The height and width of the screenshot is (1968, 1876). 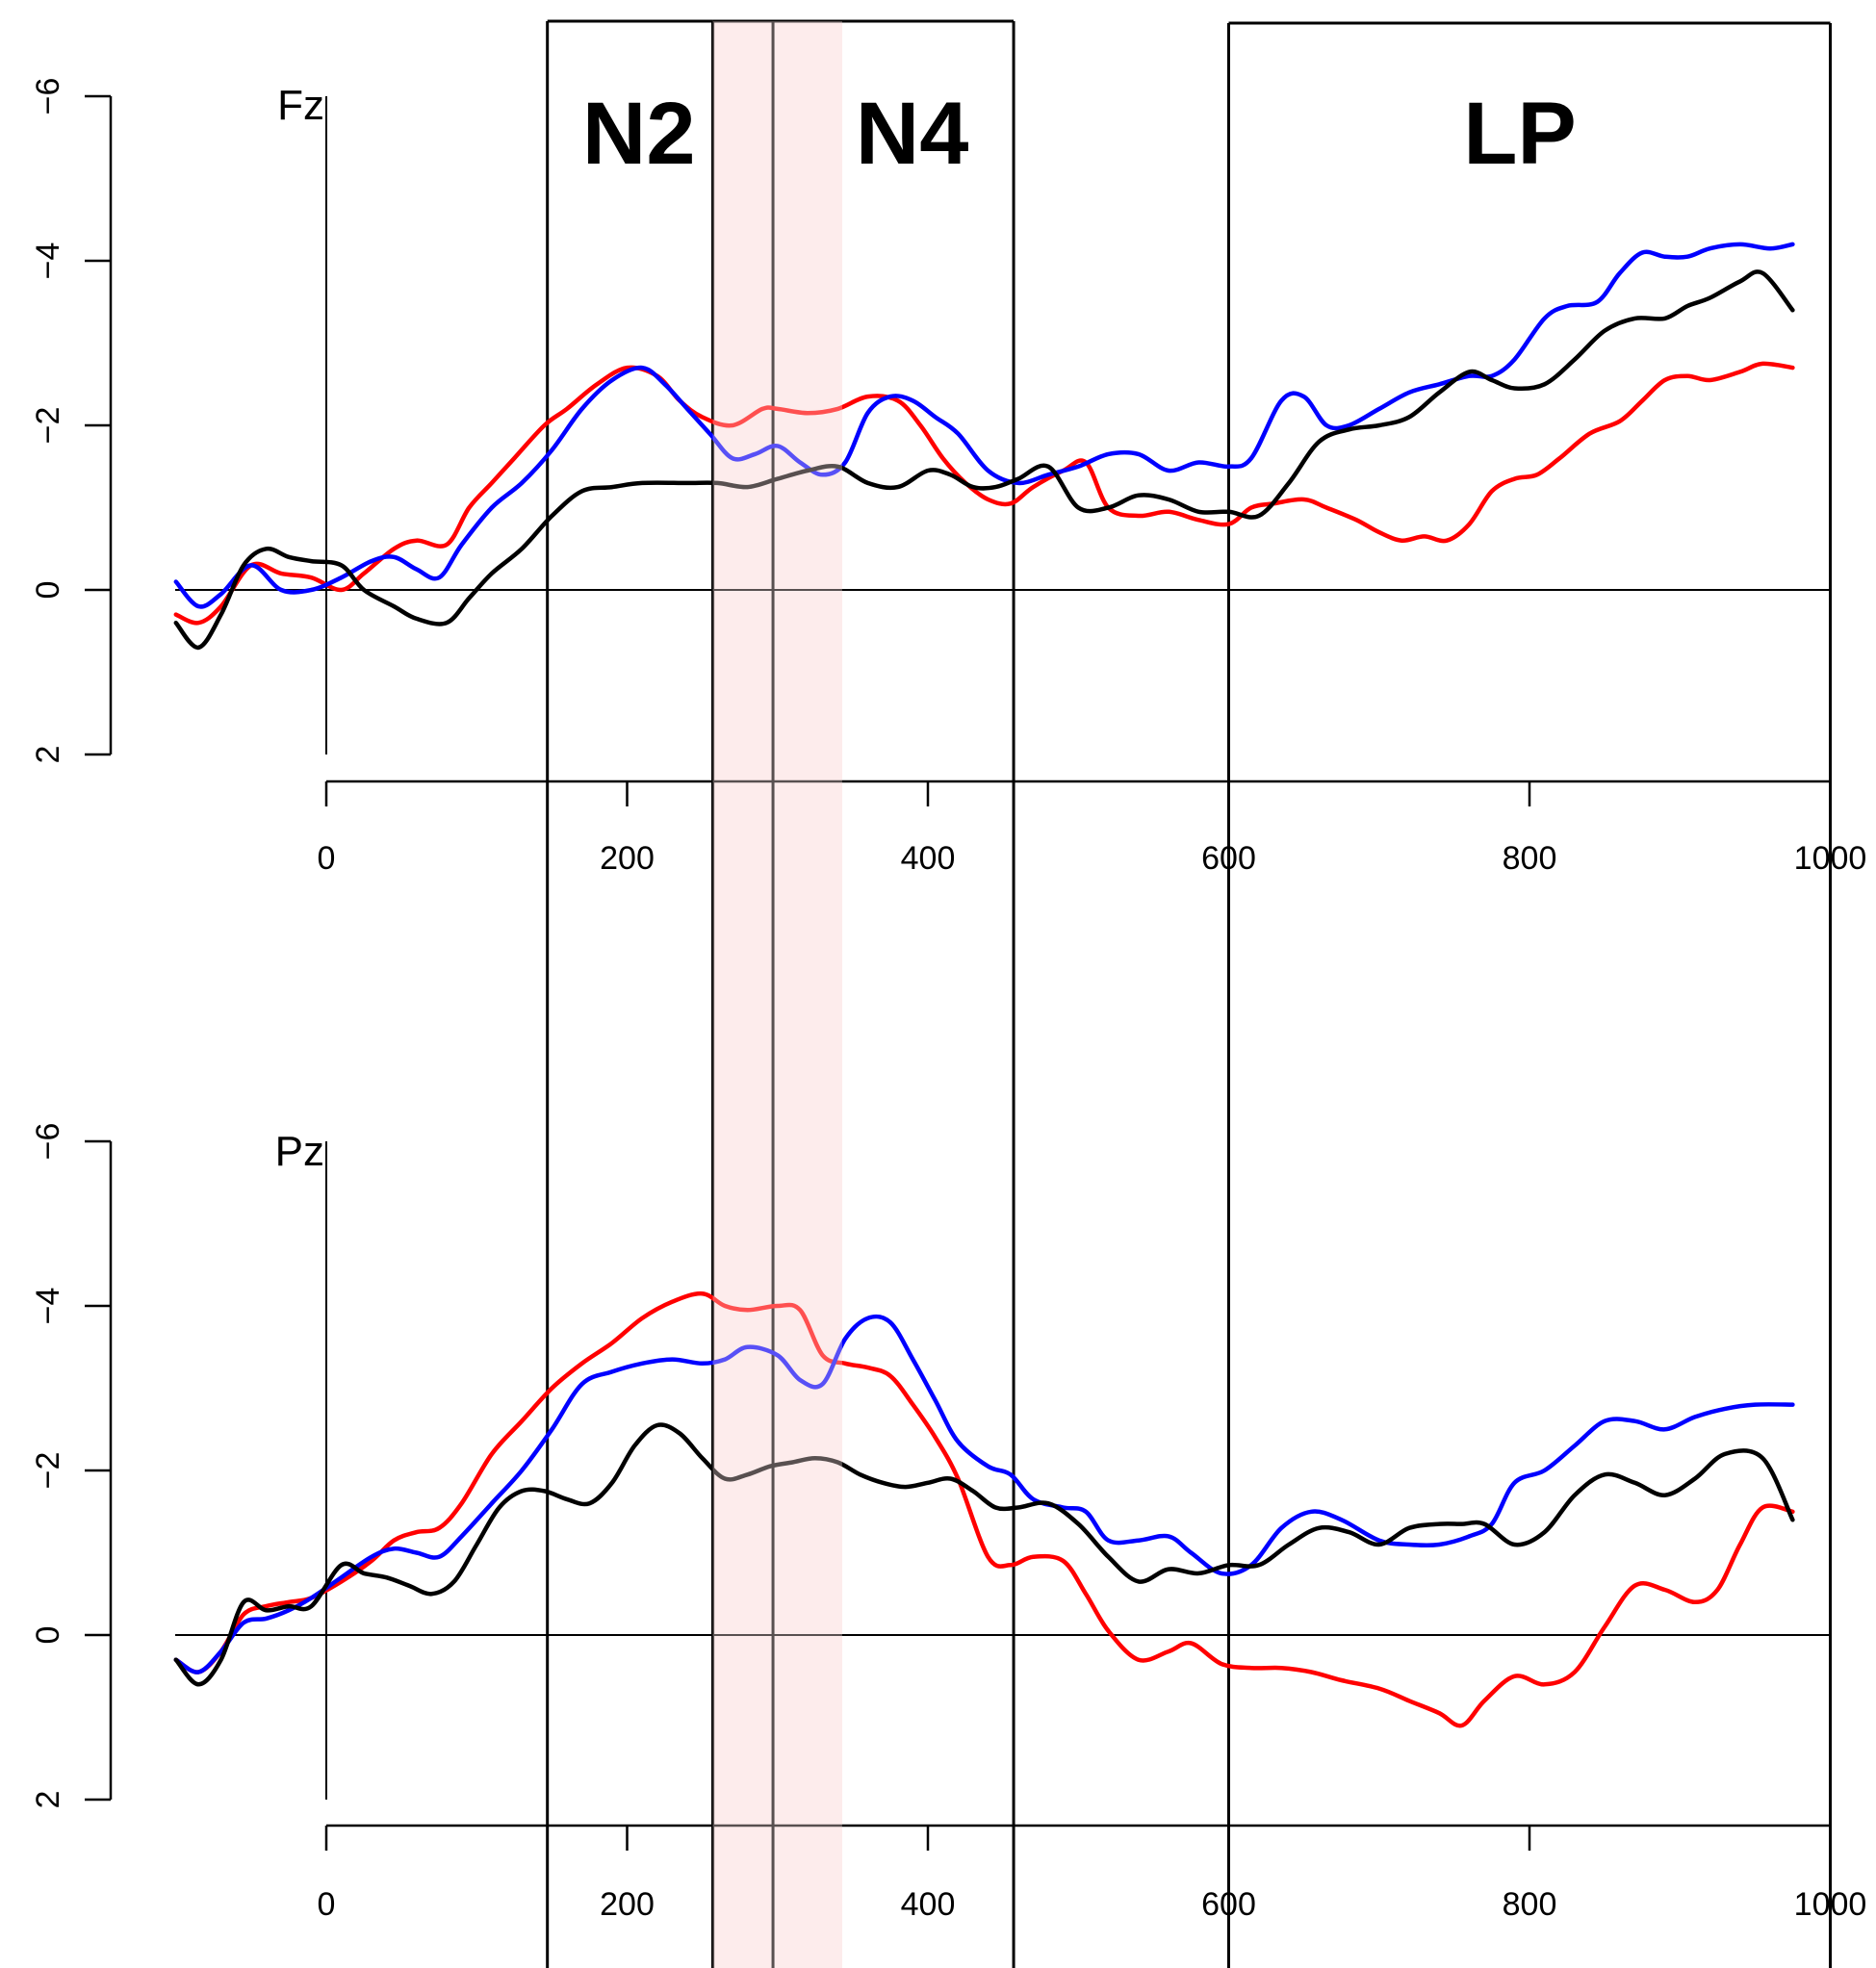 What do you see at coordinates (984, 1554) in the screenshot?
I see `series-line-black` at bounding box center [984, 1554].